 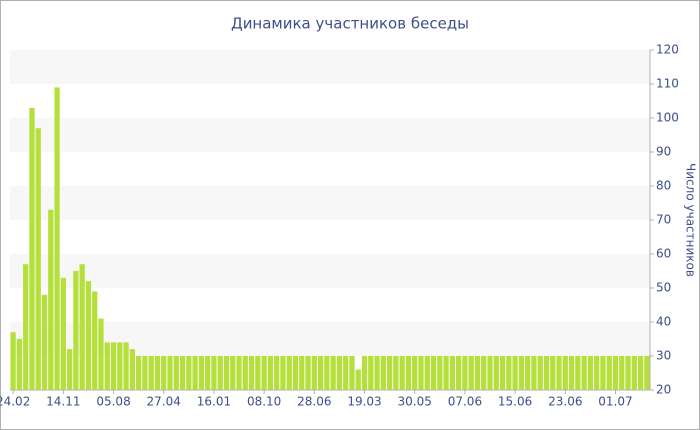 What do you see at coordinates (663, 220) in the screenshot?
I see `y-tick-label: 70` at bounding box center [663, 220].